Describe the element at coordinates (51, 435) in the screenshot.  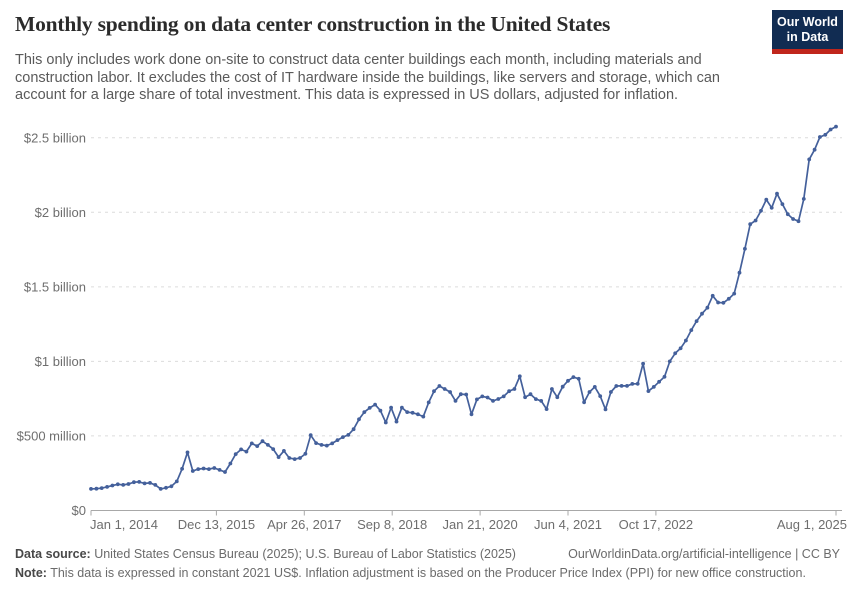
I see `y-tick-label: $500 million` at that location.